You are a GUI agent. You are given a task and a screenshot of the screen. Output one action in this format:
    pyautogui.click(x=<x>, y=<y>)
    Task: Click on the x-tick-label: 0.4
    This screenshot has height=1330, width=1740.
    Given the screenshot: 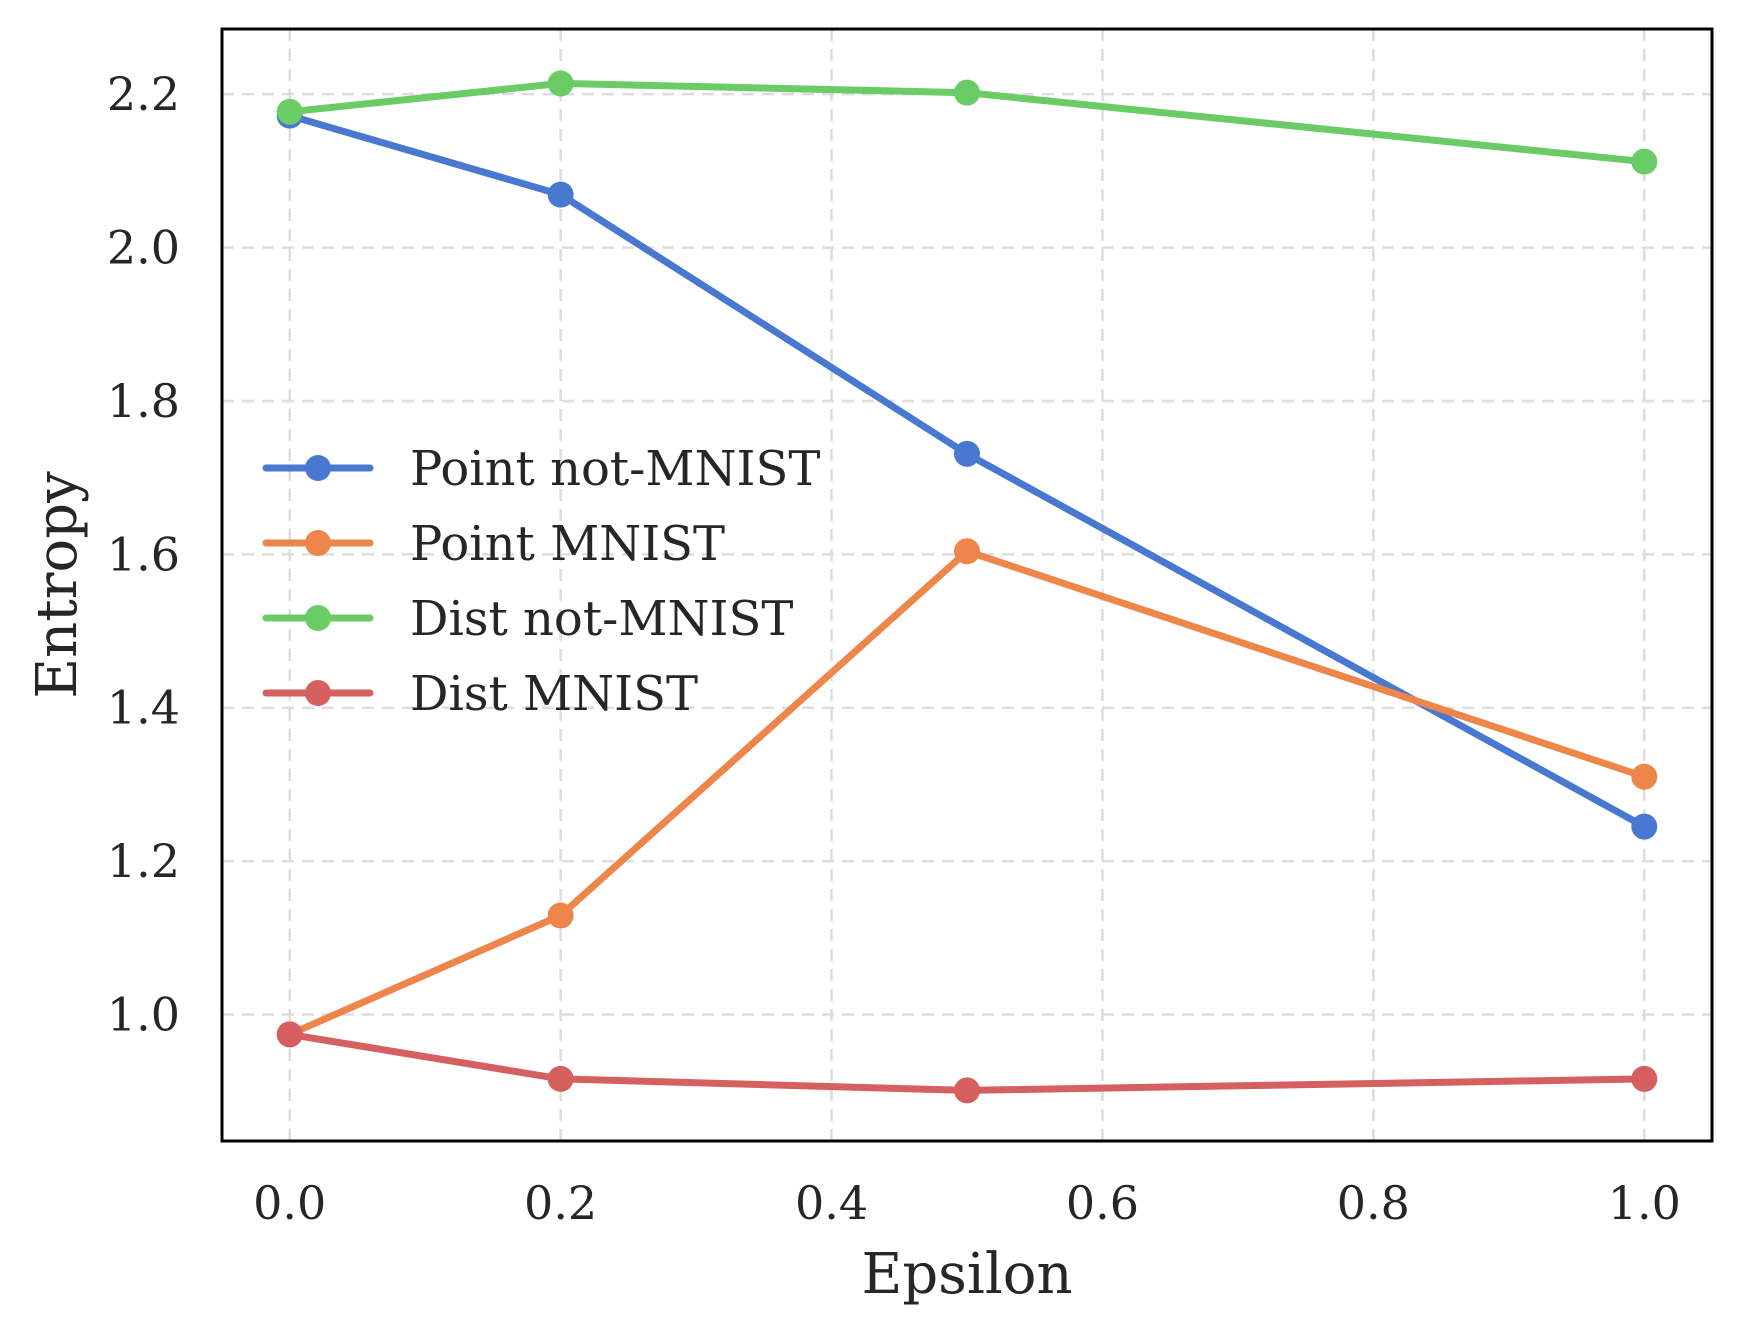 What is the action you would take?
    pyautogui.click(x=831, y=1203)
    